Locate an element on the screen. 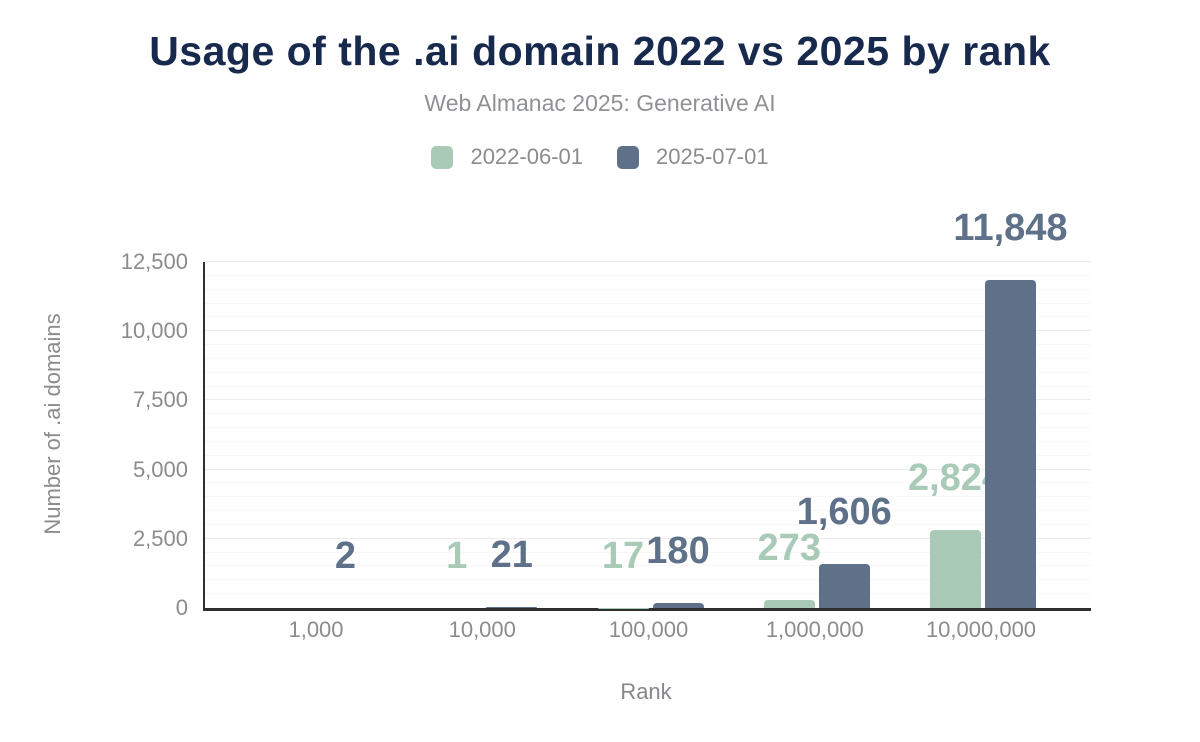  x-tick-10000000: 10,000,000 is located at coordinates (981, 629).